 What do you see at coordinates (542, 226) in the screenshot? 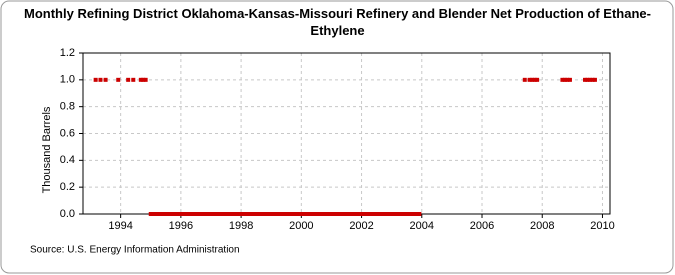
I see `x-tick-label: 2008` at bounding box center [542, 226].